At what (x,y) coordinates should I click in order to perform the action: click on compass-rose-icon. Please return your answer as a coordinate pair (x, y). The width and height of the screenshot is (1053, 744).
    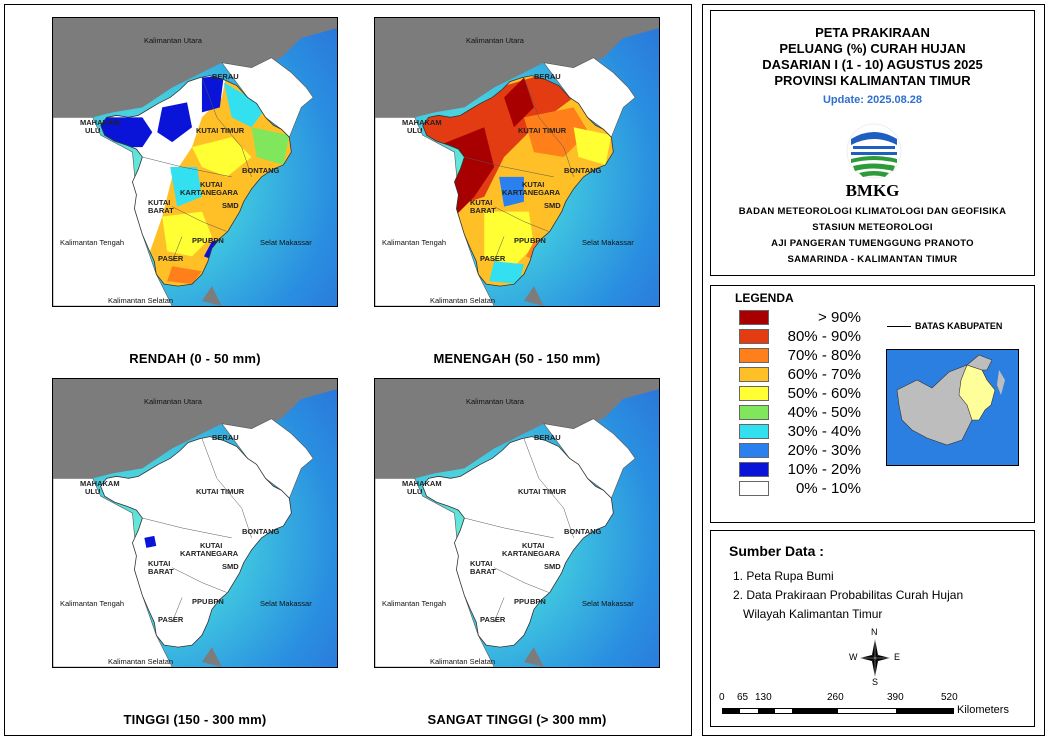
    Looking at the image, I should click on (875, 658).